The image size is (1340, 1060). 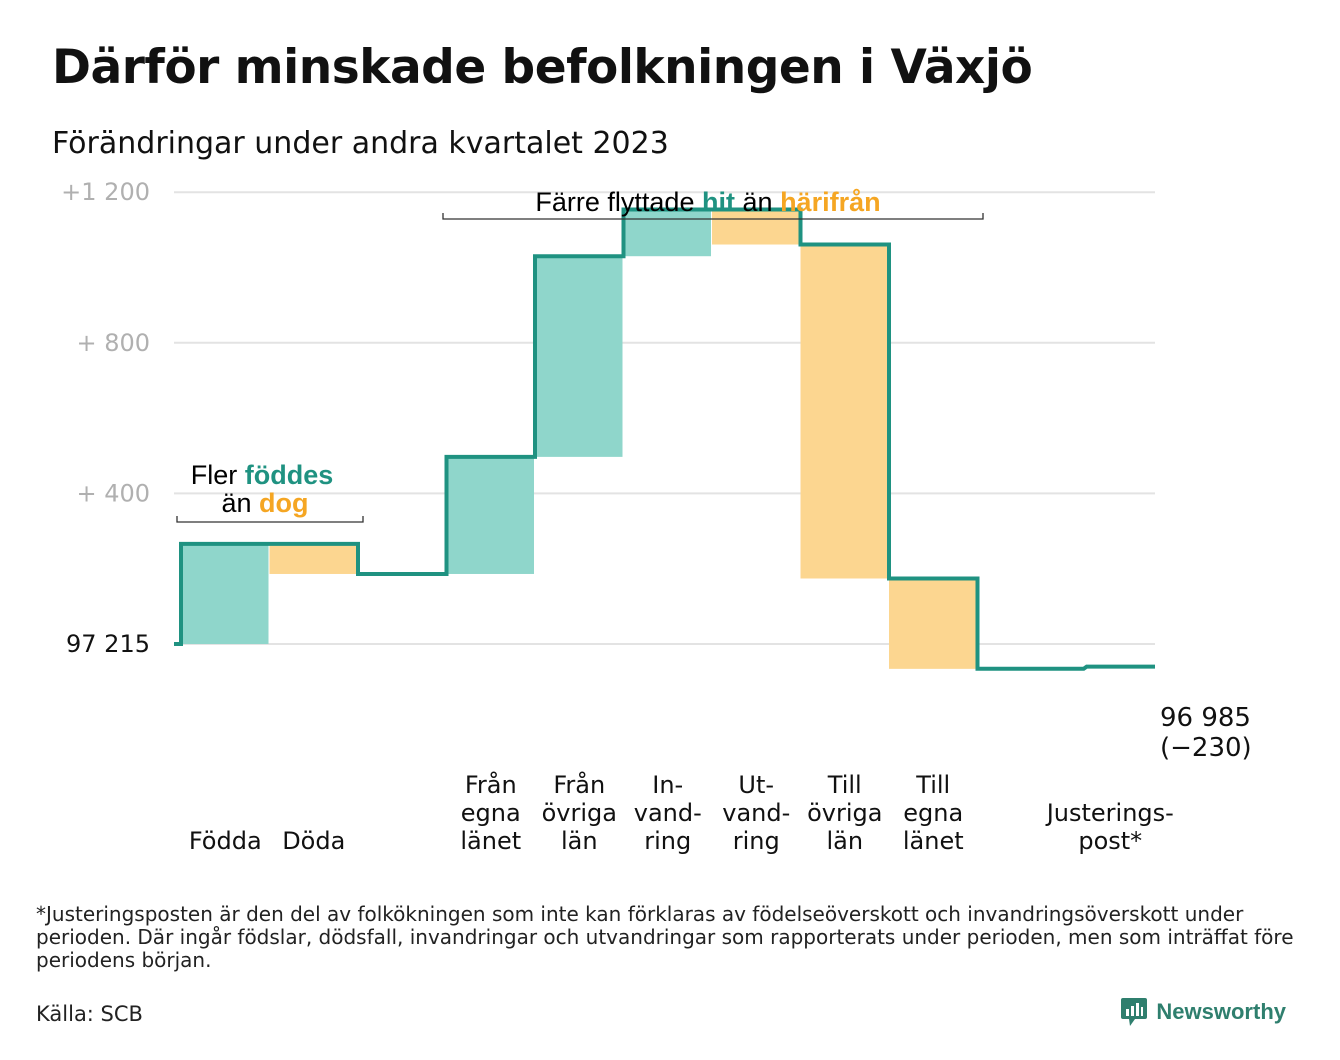 I want to click on category-label: post*, so click(x=1110, y=841).